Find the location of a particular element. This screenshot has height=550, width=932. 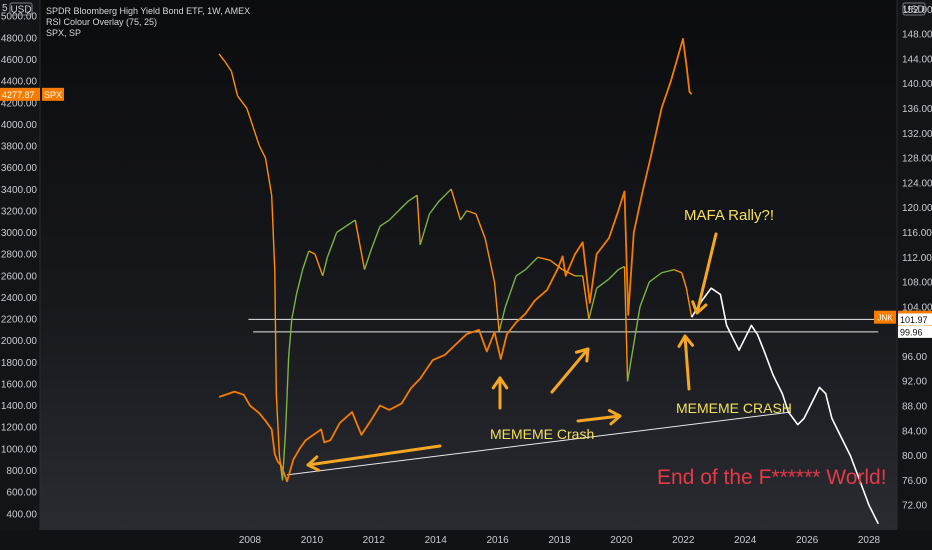

right-tick-label: 152.00 is located at coordinates (917, 10).